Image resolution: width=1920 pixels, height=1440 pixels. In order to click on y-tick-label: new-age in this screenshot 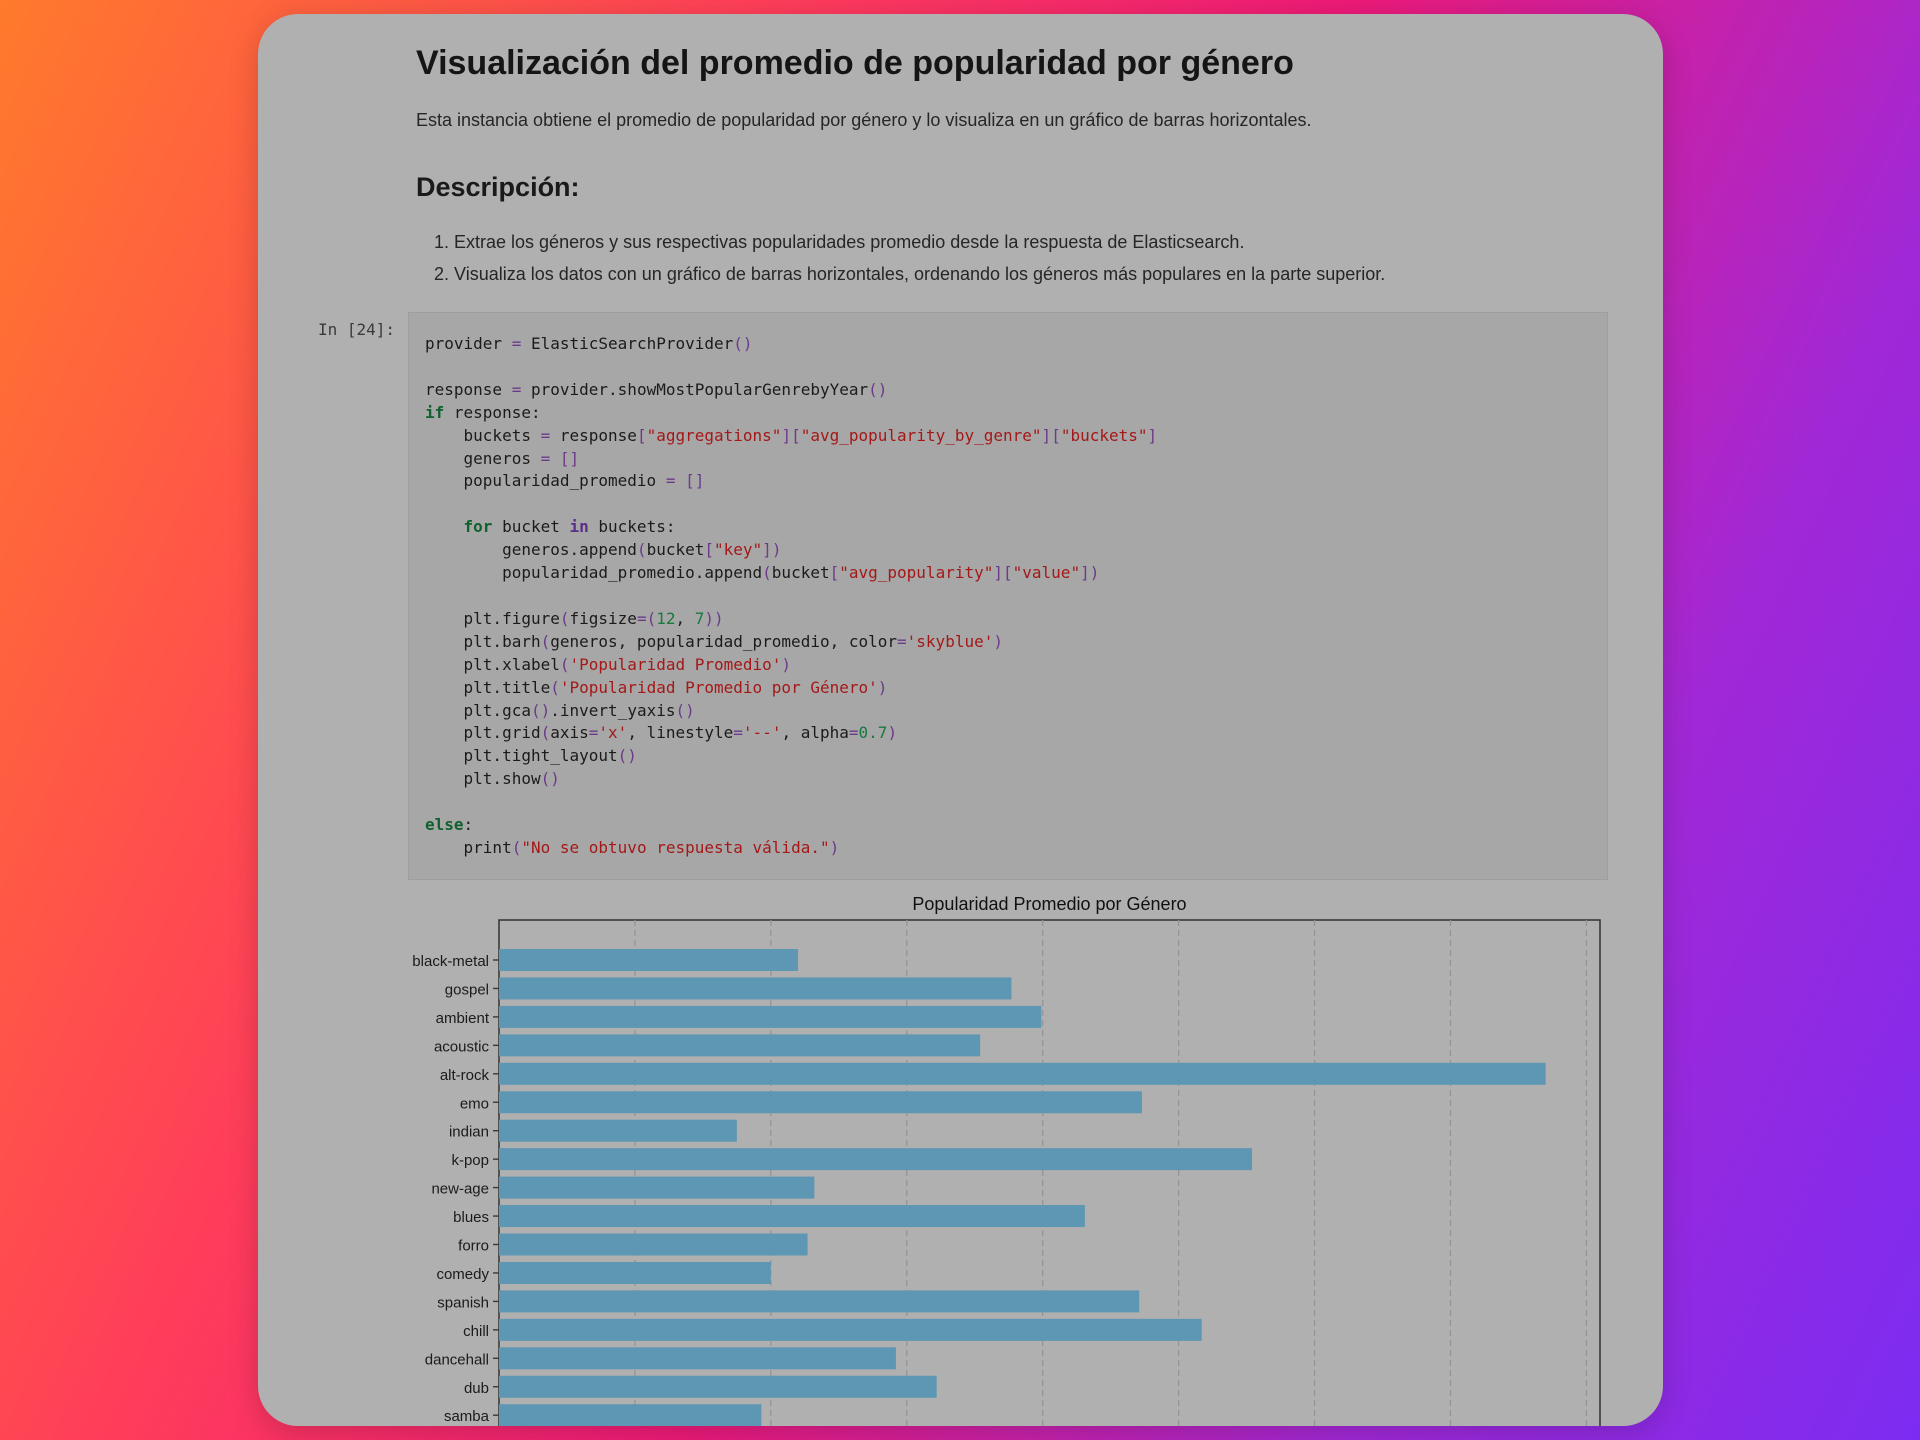, I will do `click(460, 1189)`.